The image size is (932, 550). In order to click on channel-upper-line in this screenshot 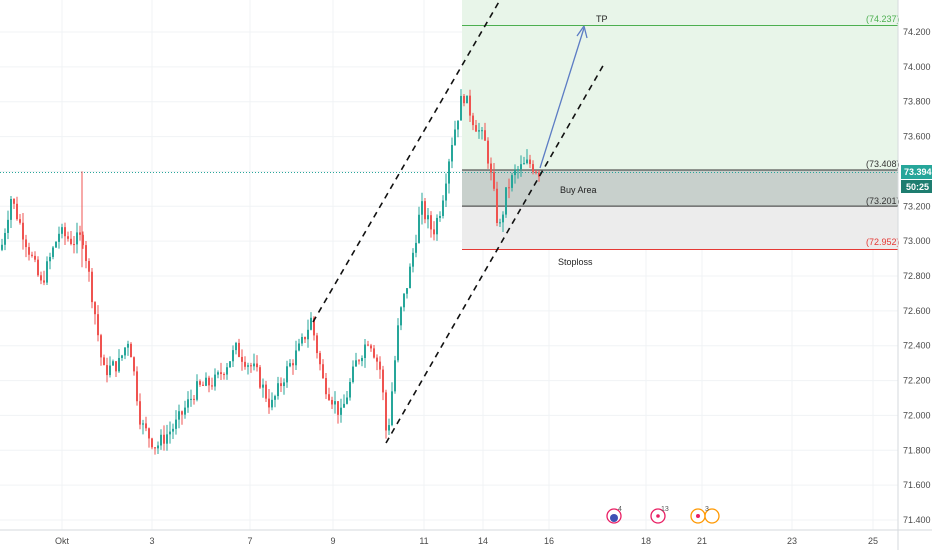, I will do `click(406, 161)`.